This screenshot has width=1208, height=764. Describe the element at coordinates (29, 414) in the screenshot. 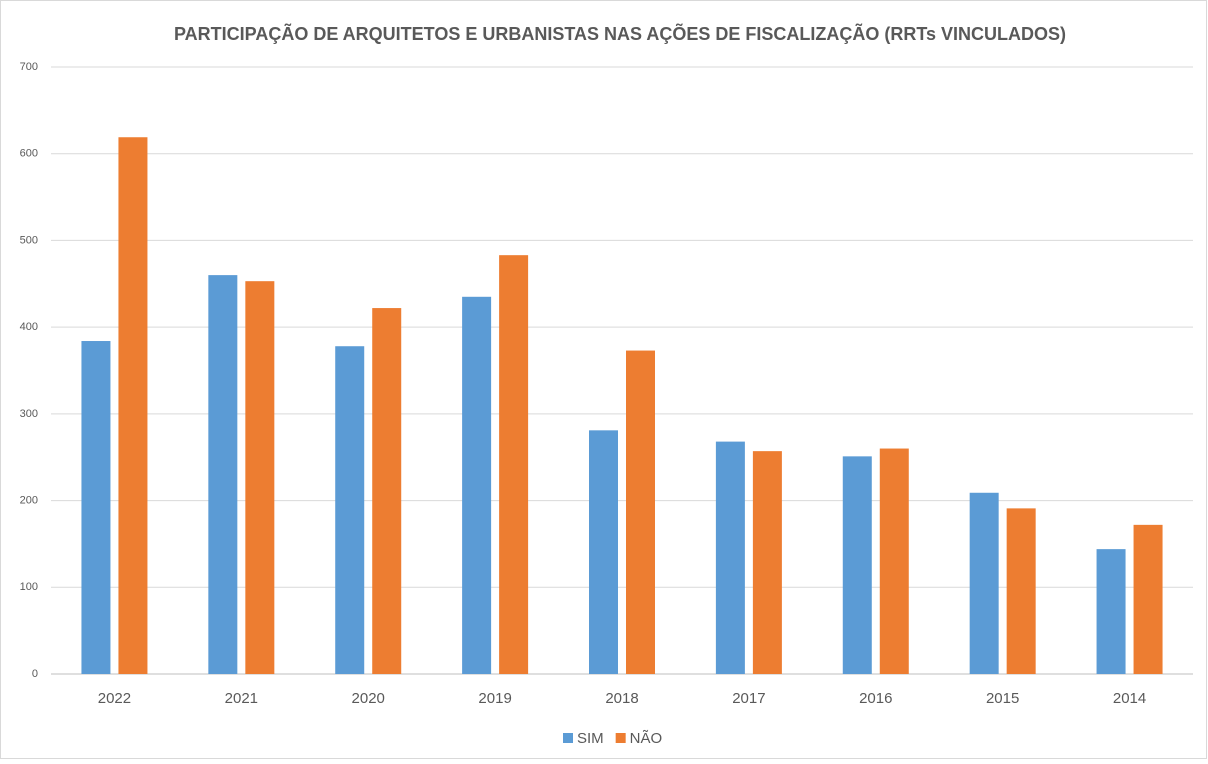

I see `y-tick-label: 300` at that location.